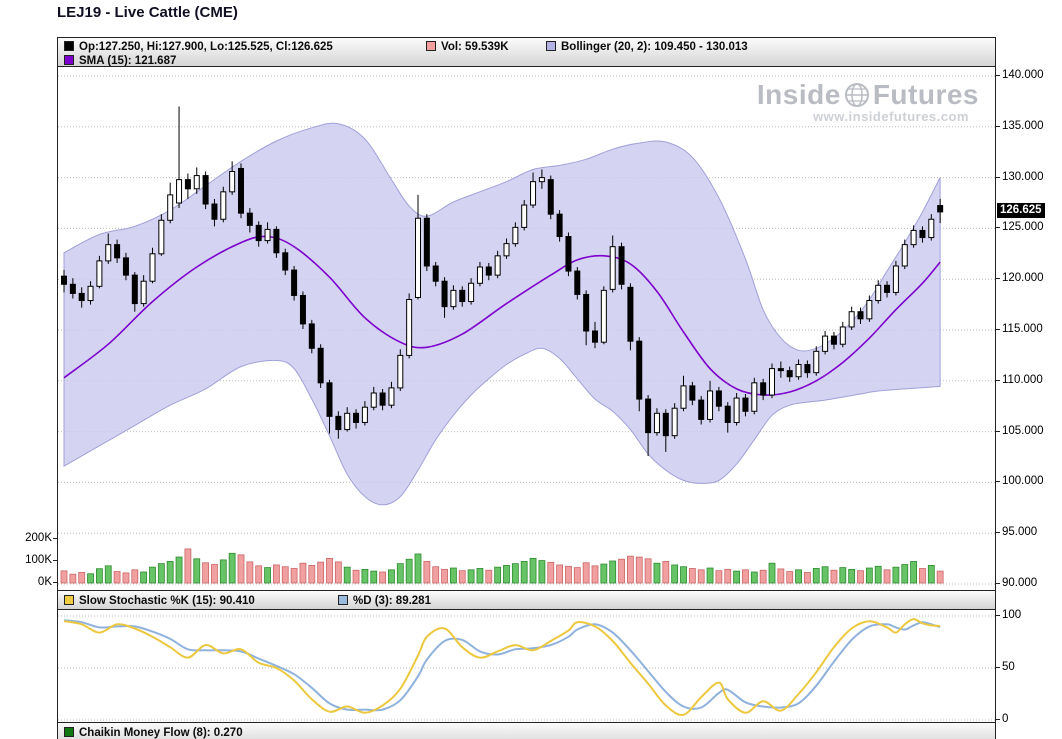 The image size is (1062, 739). Describe the element at coordinates (167, 601) in the screenshot. I see `legend-stoch-k-label: Slow Stochastic %K (15): 90.410` at that location.